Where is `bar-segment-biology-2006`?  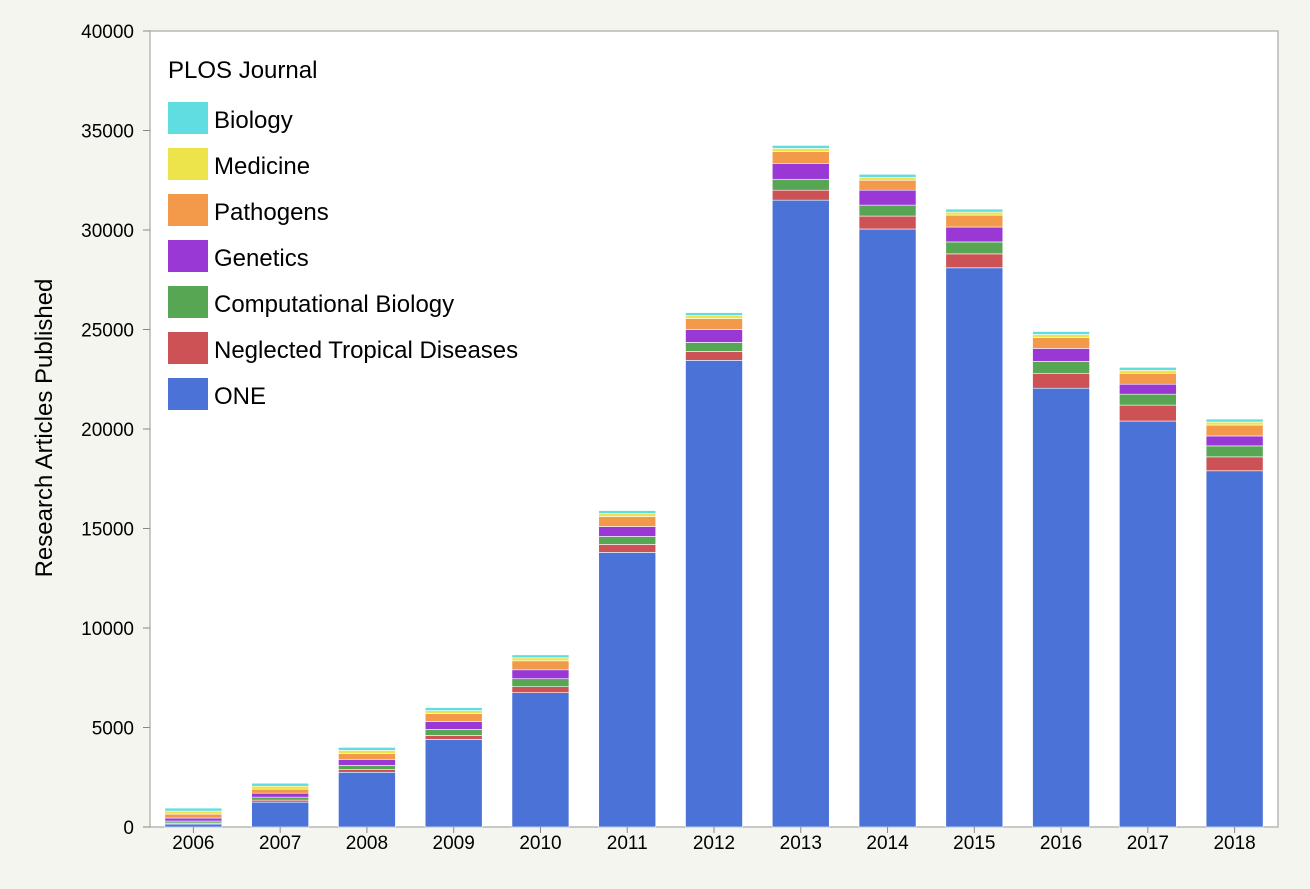
bar-segment-biology-2006 is located at coordinates (193, 809).